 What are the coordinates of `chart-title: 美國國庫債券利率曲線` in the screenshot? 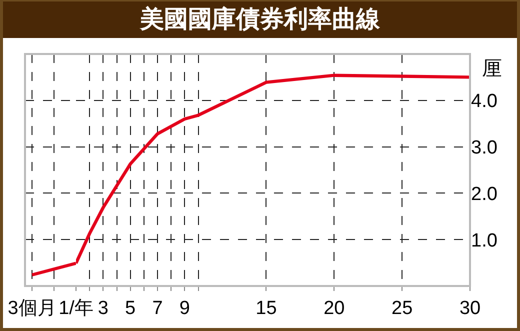 It's located at (260, 19).